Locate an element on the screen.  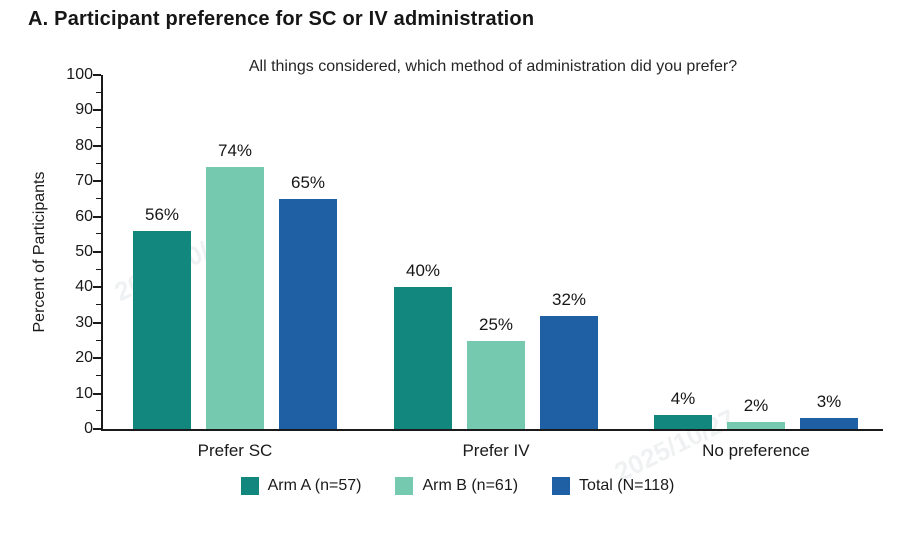
y-tick-label: 80 is located at coordinates (84, 145).